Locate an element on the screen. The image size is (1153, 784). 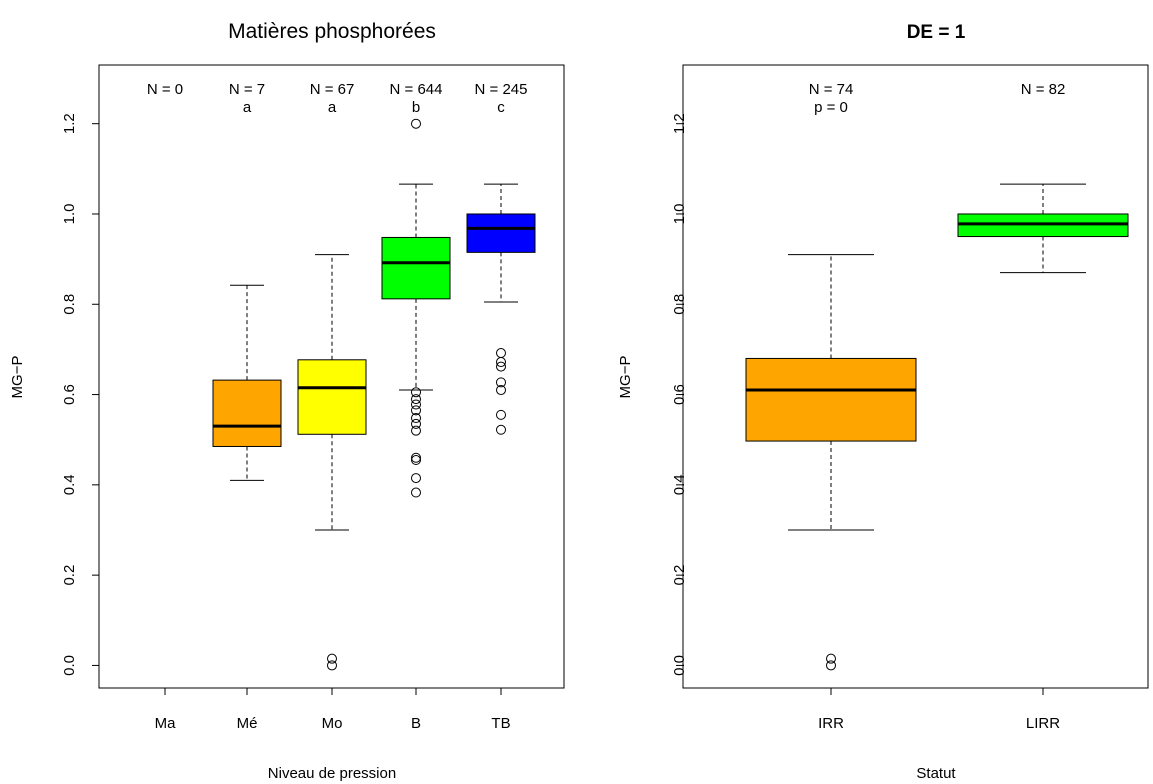
n-count-label: N = 245 is located at coordinates (501, 89).